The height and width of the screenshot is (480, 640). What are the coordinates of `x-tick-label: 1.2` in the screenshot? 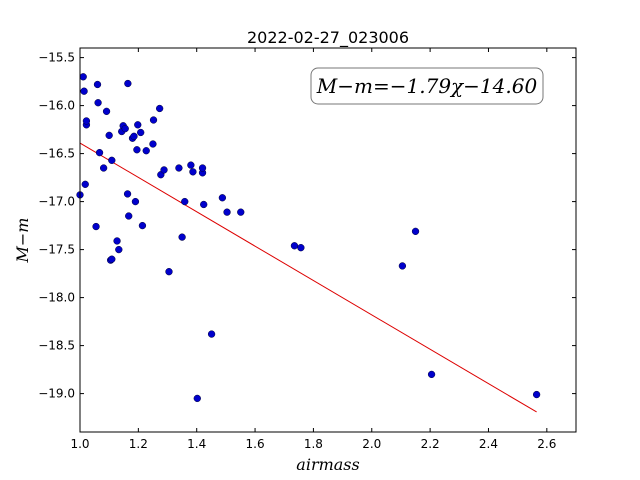 It's located at (138, 444).